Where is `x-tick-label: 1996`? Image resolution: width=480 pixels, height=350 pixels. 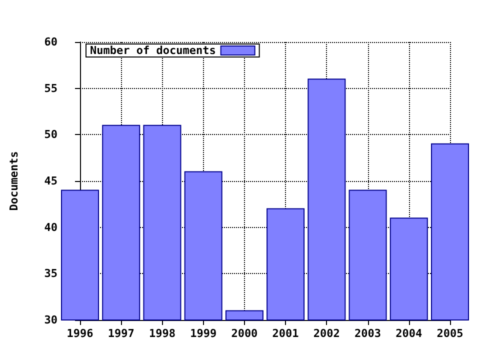 x-tick-label: 1996 is located at coordinates (80, 333).